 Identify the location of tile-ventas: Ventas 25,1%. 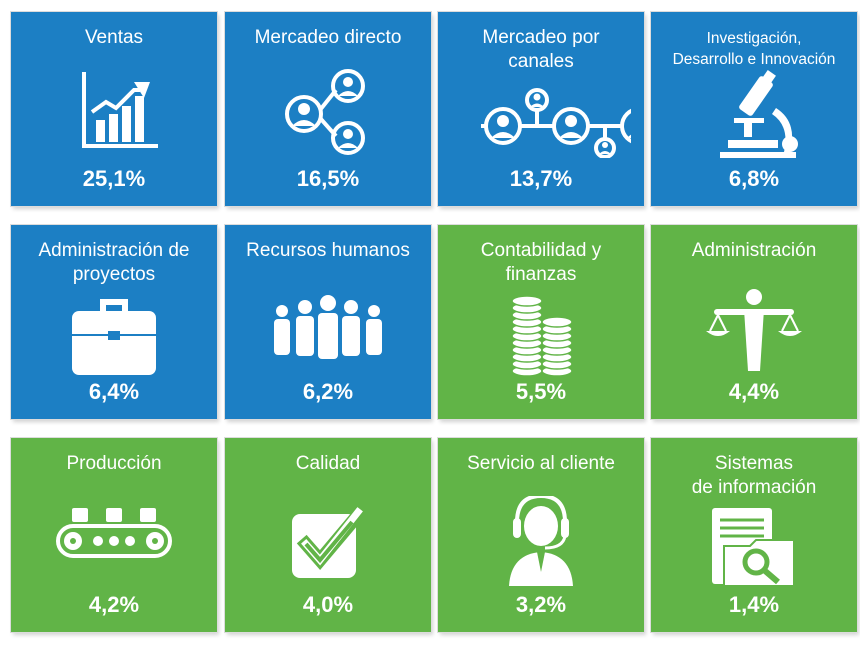
(114, 109).